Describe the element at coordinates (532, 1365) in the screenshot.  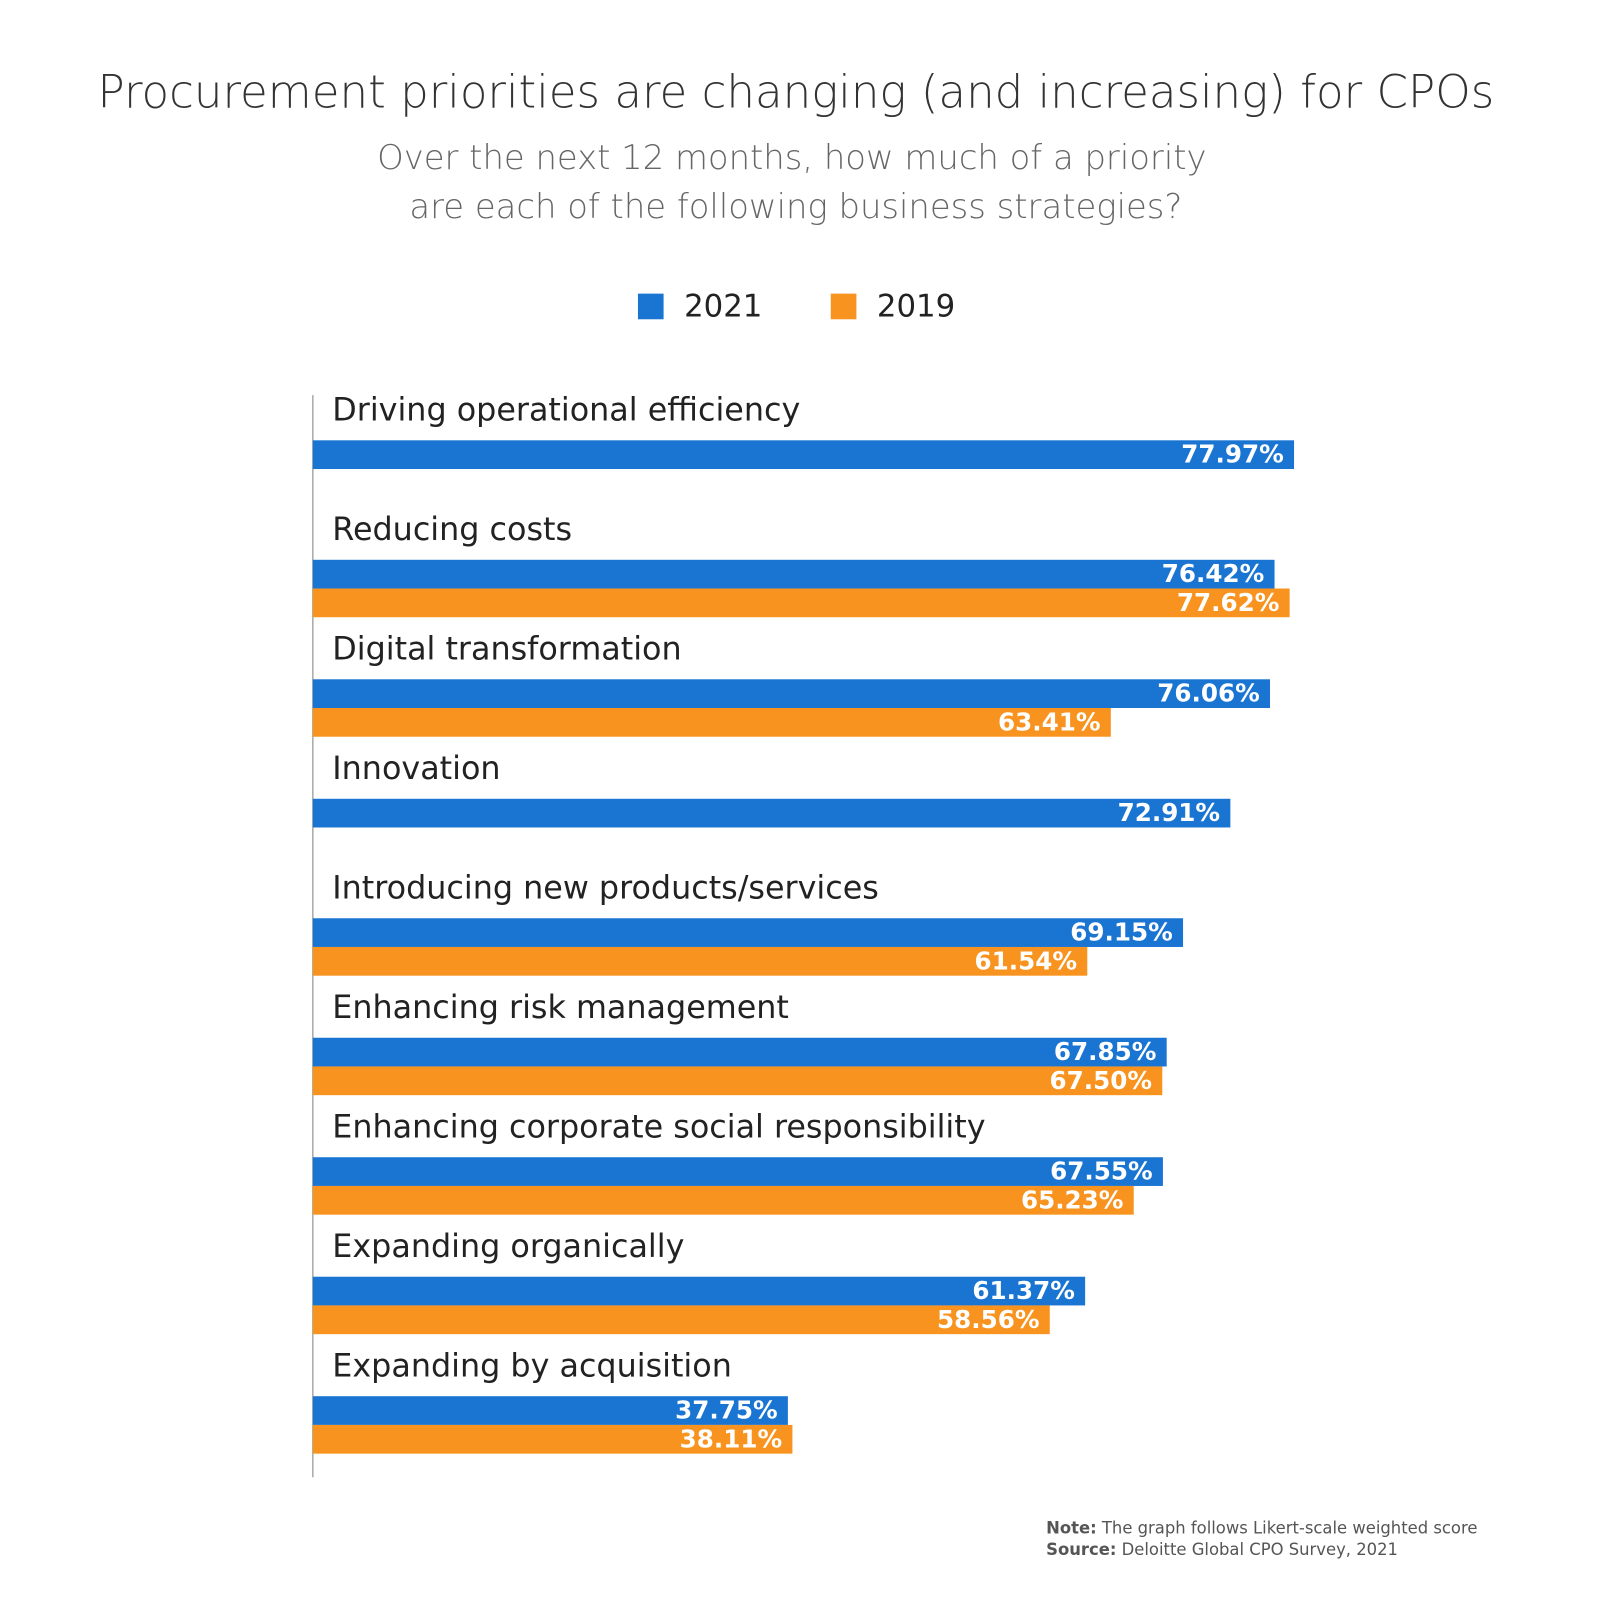
I see `category-label: Expanding by acquisition` at that location.